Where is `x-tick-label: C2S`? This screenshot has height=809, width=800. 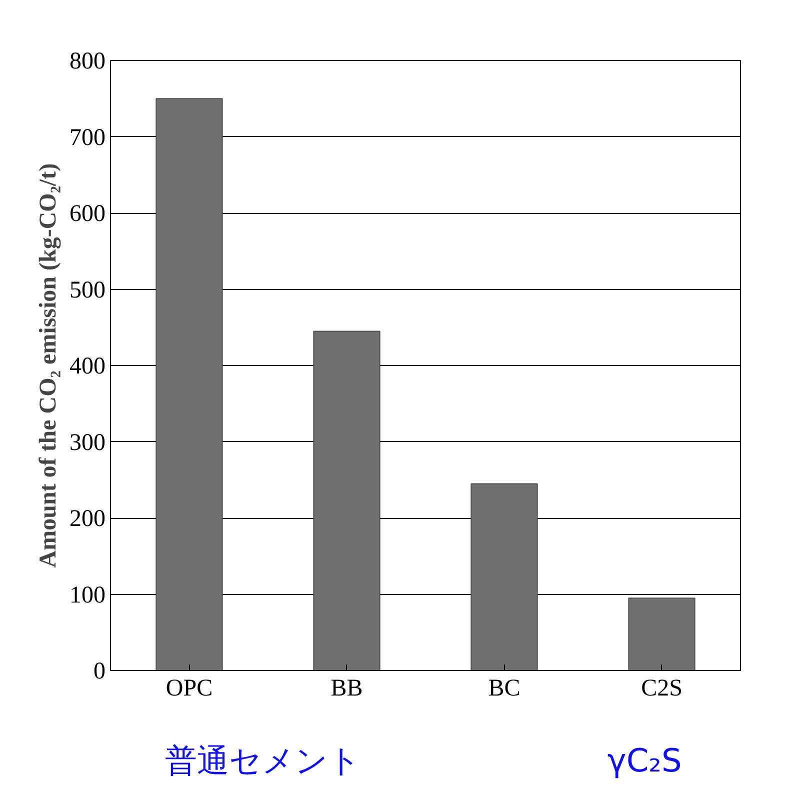 x-tick-label: C2S is located at coordinates (661, 689).